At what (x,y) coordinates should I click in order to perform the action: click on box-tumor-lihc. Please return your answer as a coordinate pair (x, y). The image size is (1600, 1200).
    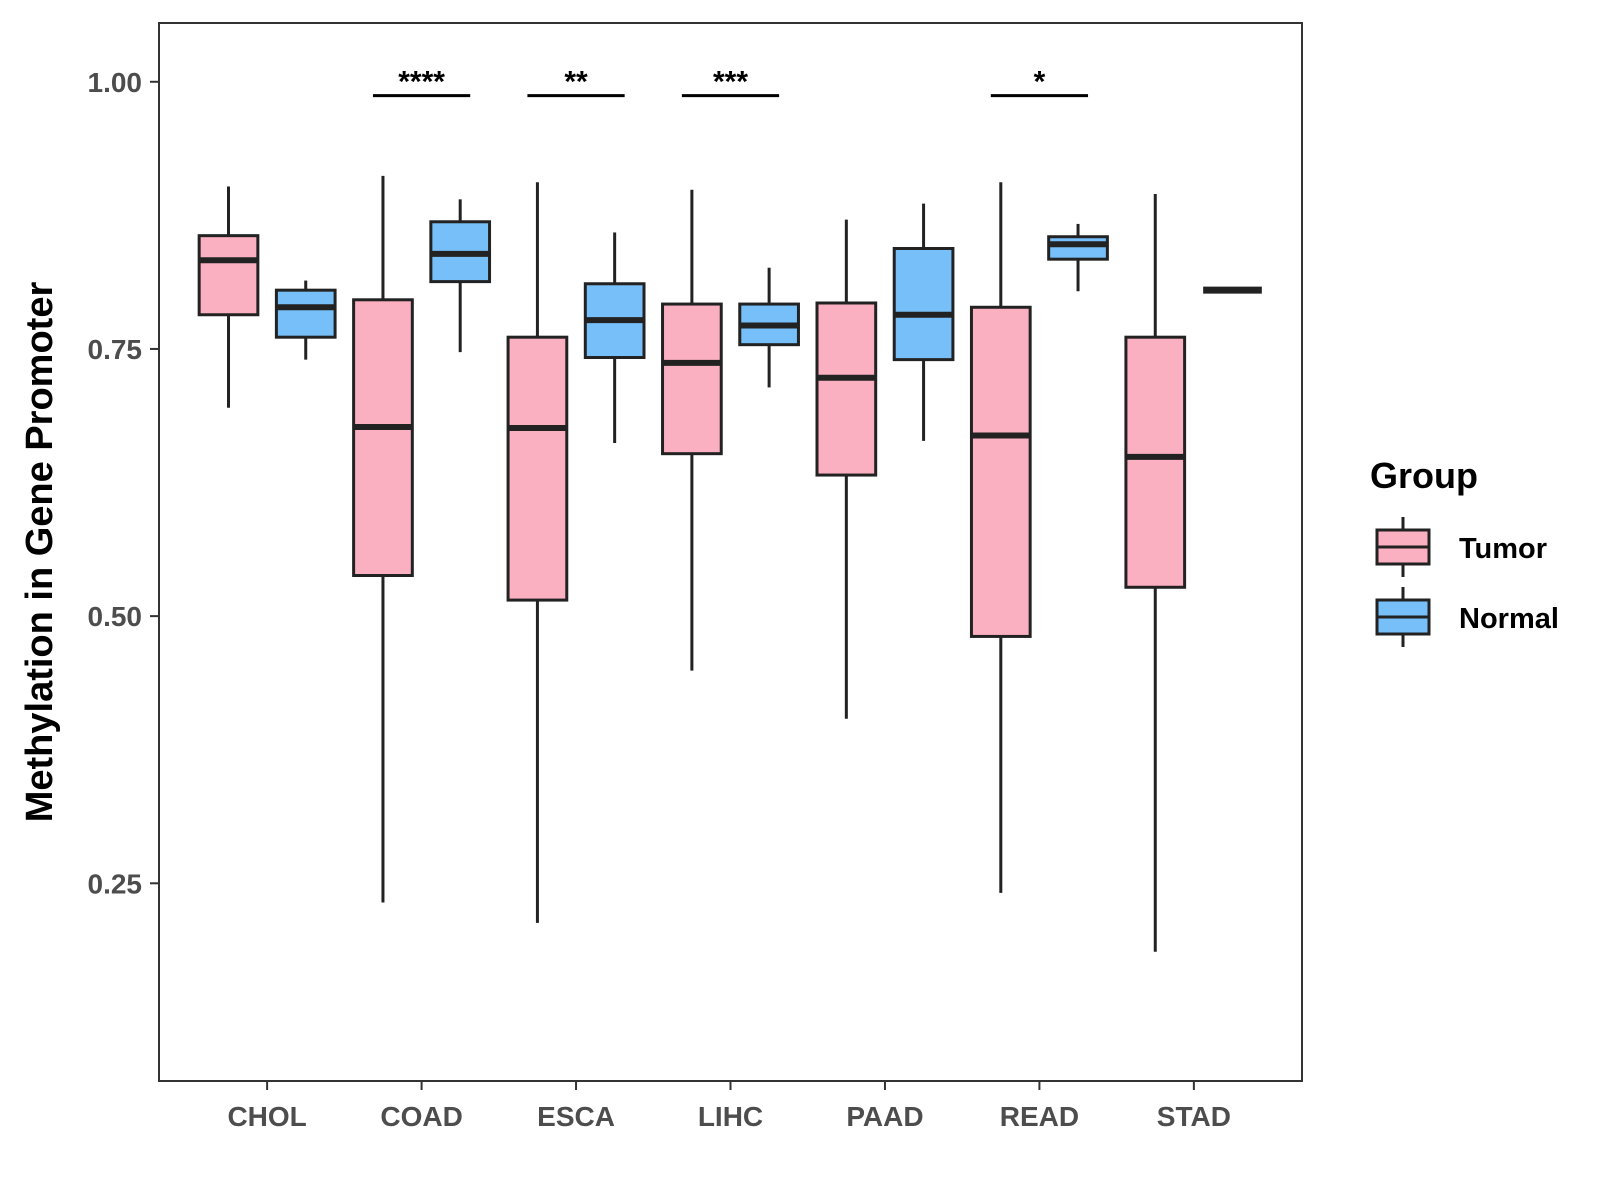
    Looking at the image, I should click on (692, 430).